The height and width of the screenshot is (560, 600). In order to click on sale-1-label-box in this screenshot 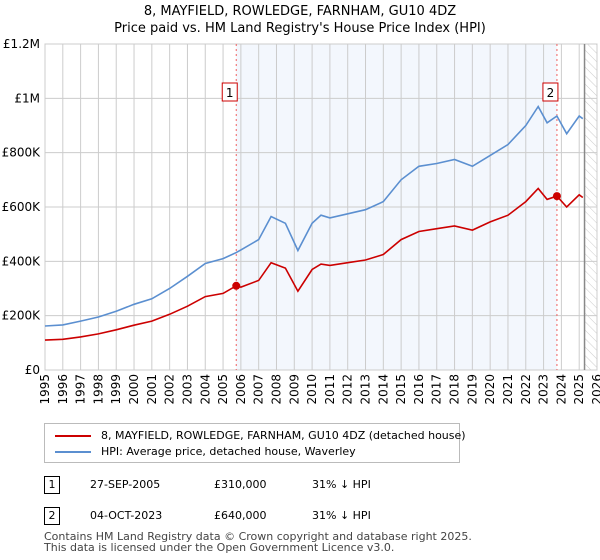, I will do `click(229, 92)`.